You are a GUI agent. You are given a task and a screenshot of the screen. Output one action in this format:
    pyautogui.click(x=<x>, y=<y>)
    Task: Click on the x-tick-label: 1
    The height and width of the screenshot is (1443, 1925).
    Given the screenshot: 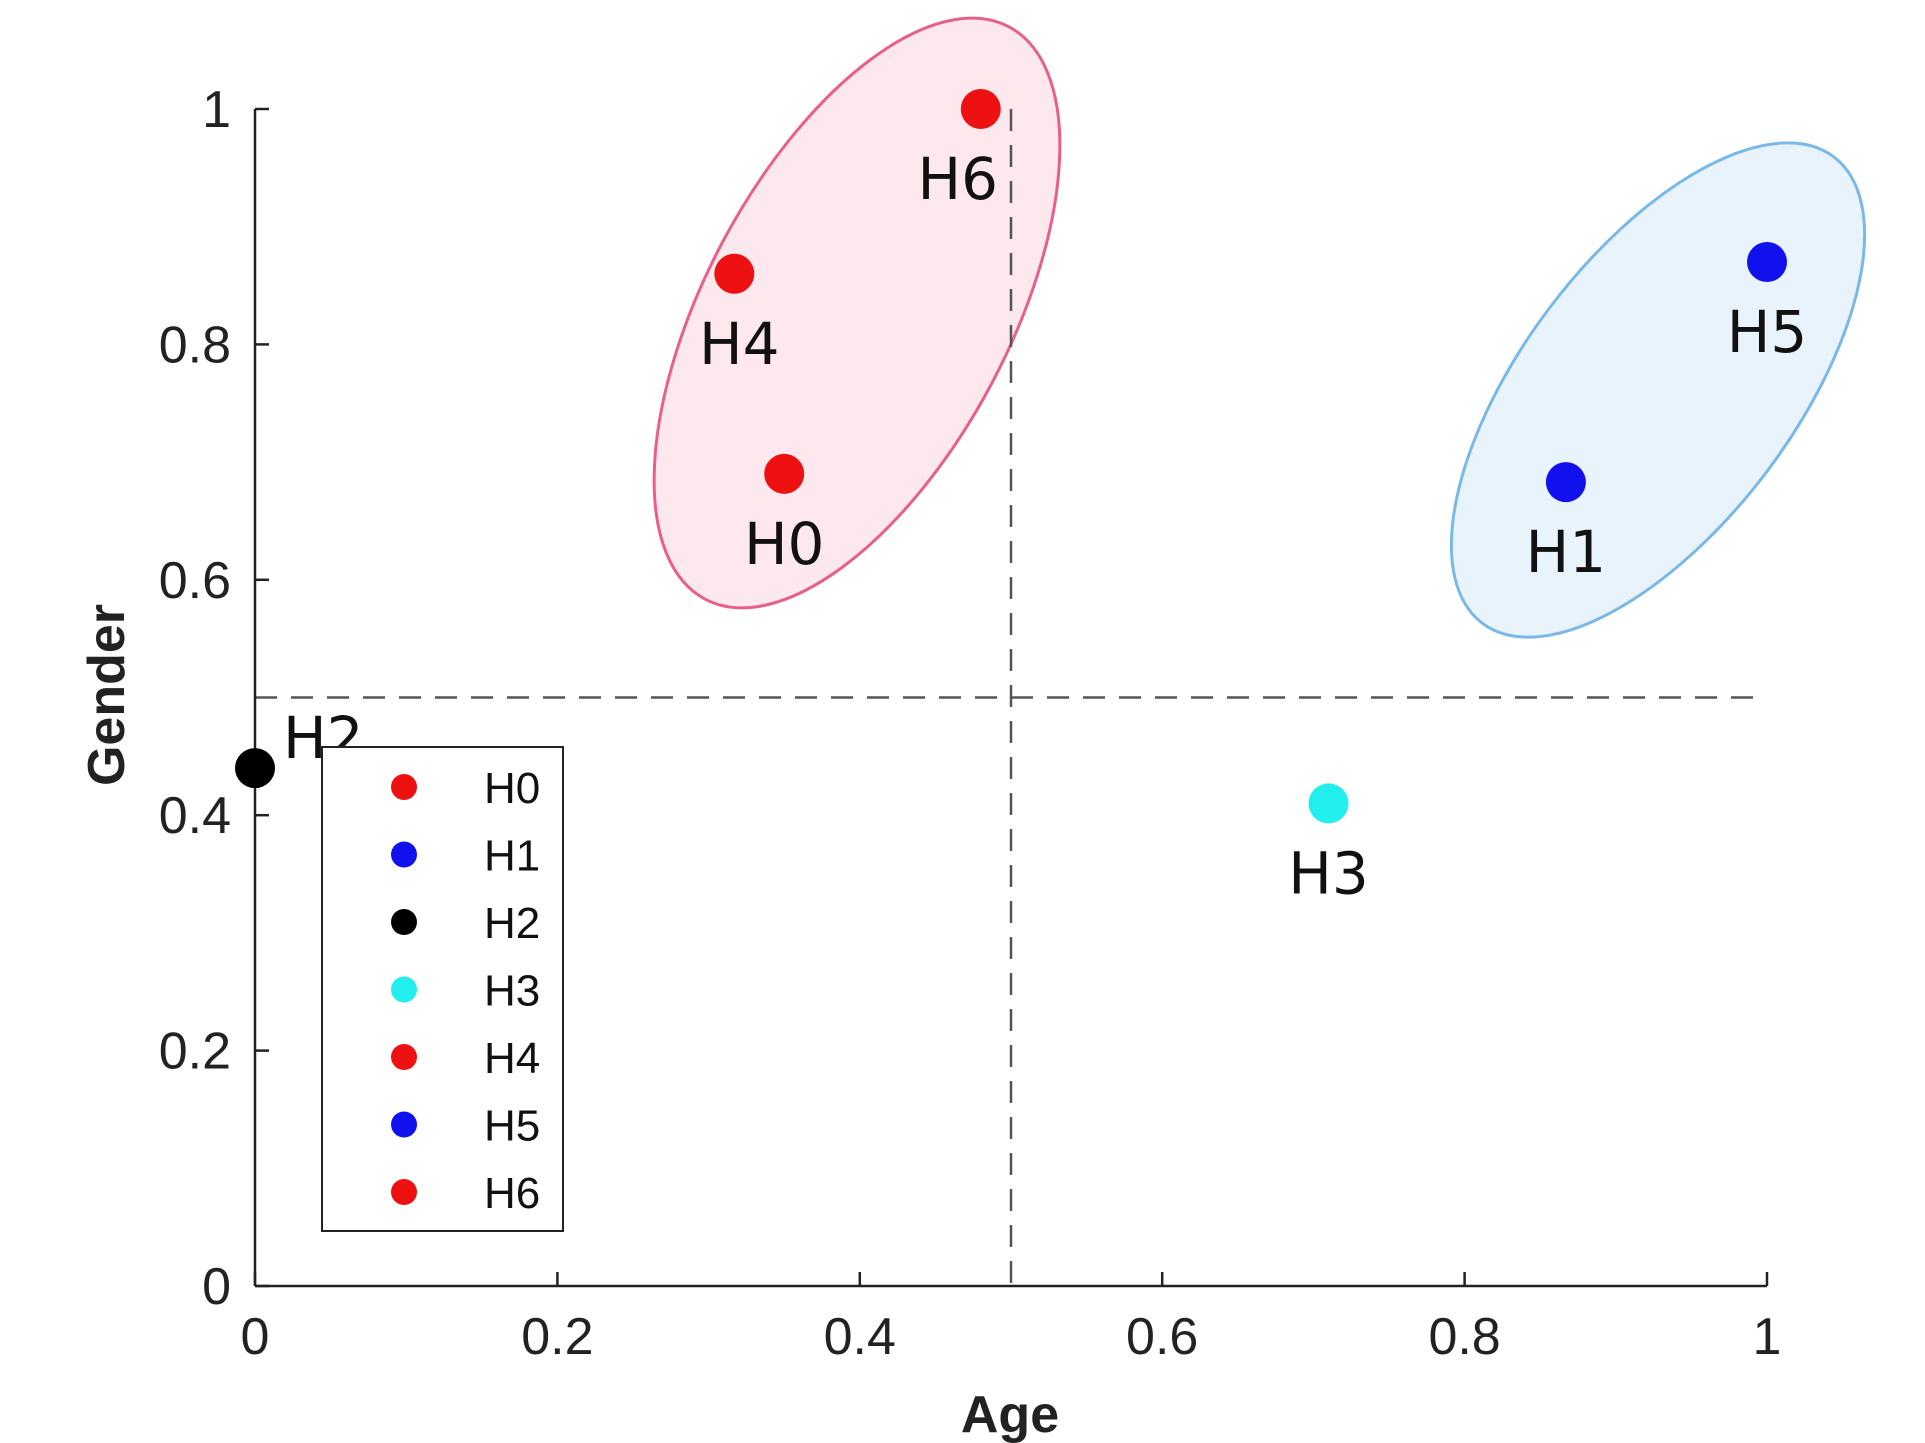 What is the action you would take?
    pyautogui.click(x=1767, y=1337)
    